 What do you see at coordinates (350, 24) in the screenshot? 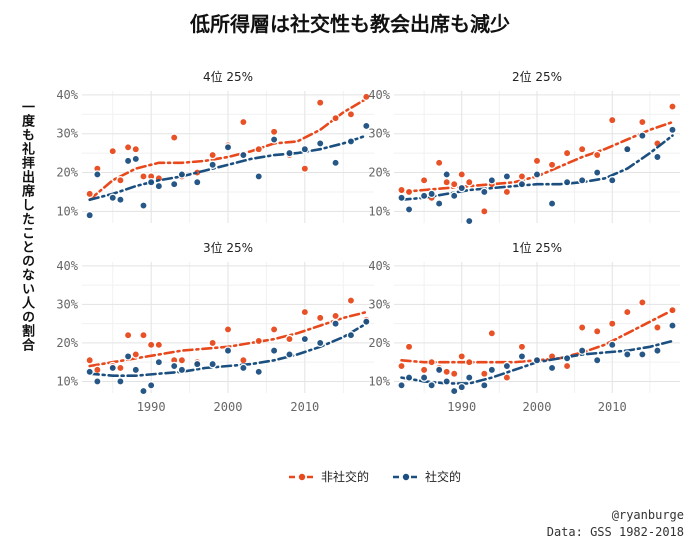
I see `chart-title: 低所得層は社交性も教会出席も減少` at bounding box center [350, 24].